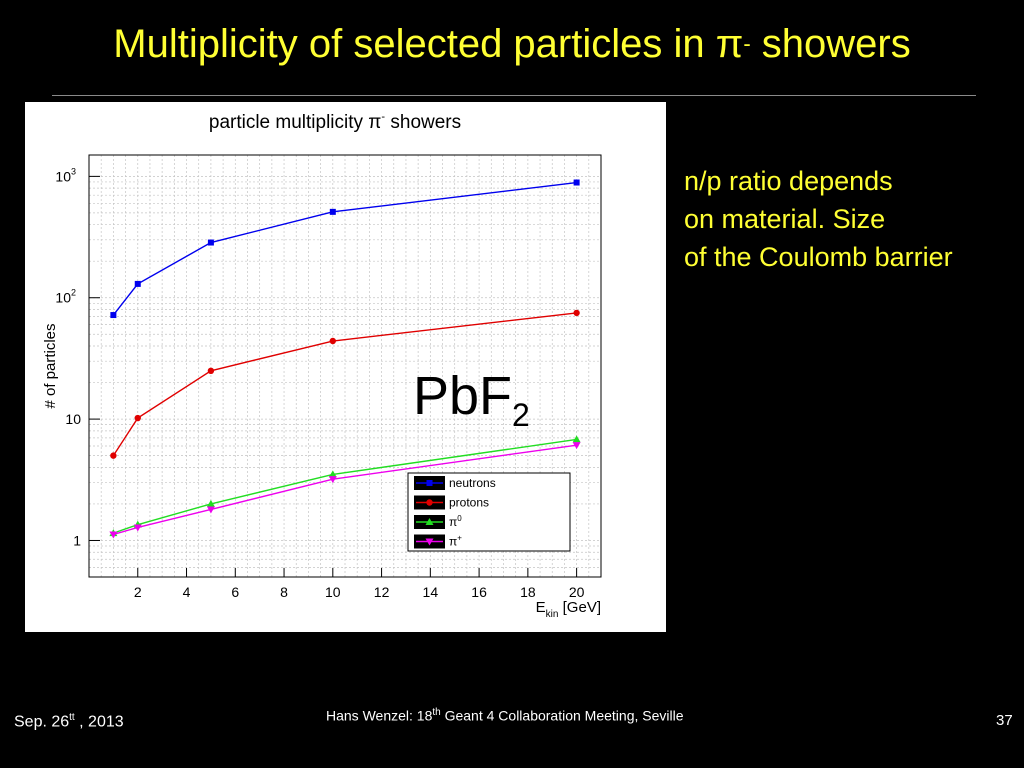  What do you see at coordinates (562, 715) in the screenshot?
I see `footer-meeting-name: Geant 4 Collaboration Meeting, Seville` at bounding box center [562, 715].